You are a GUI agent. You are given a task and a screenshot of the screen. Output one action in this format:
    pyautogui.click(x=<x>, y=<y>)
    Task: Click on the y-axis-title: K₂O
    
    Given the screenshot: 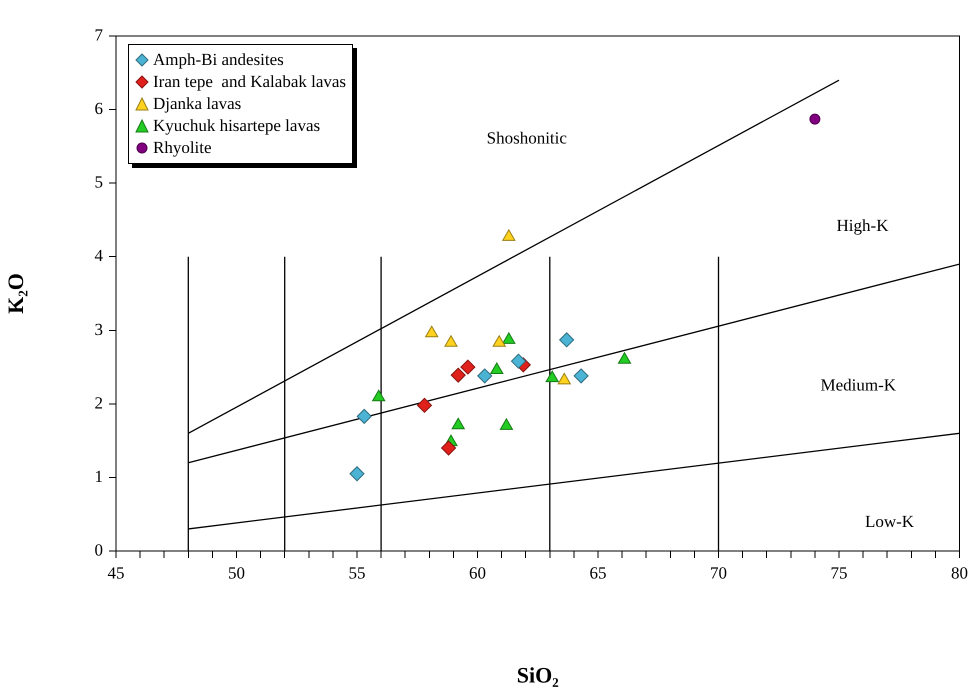 What is the action you would take?
    pyautogui.click(x=15, y=293)
    